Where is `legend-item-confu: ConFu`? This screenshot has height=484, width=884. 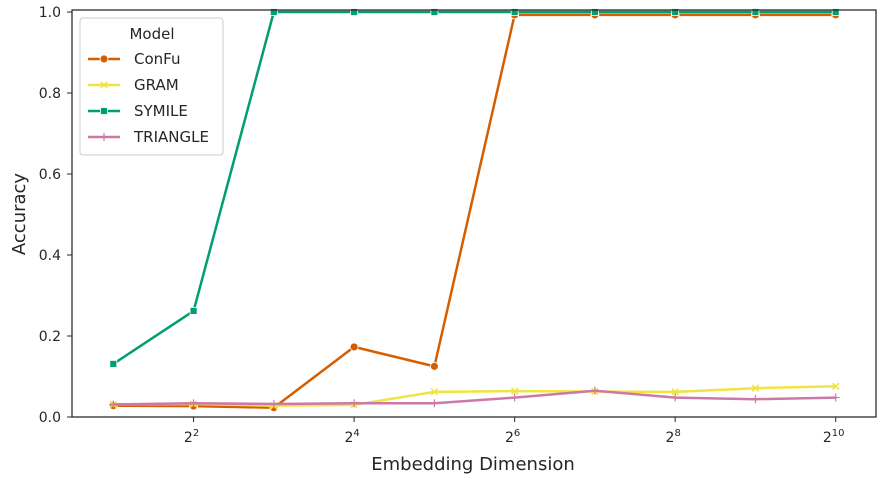
legend-item-confu: ConFu is located at coordinates (134, 59).